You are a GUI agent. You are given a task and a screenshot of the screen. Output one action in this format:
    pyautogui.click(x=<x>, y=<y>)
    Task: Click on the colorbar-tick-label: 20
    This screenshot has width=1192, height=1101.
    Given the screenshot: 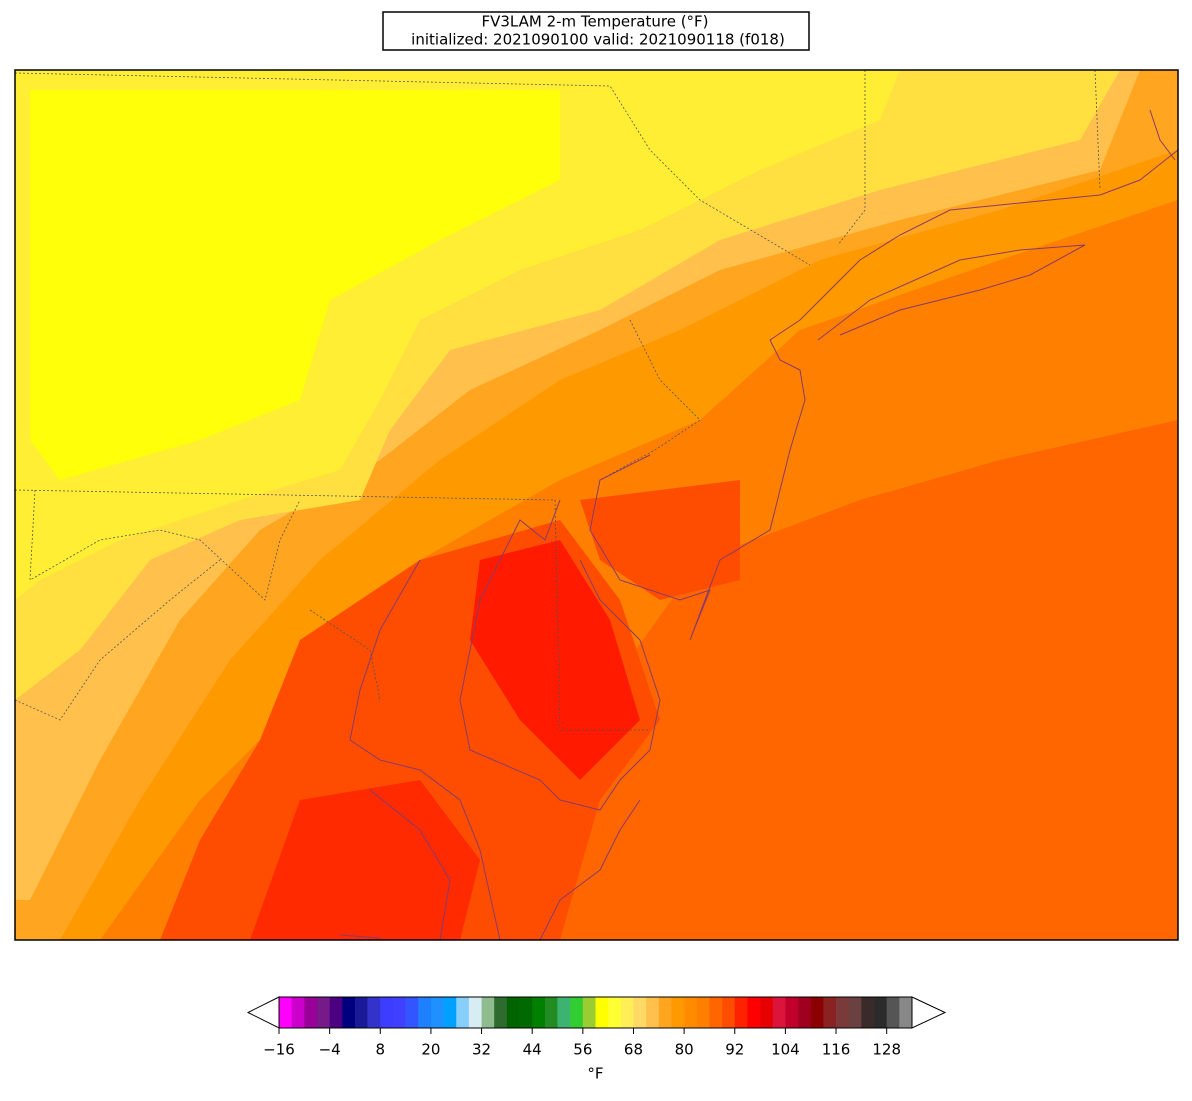 What is the action you would take?
    pyautogui.click(x=430, y=1050)
    